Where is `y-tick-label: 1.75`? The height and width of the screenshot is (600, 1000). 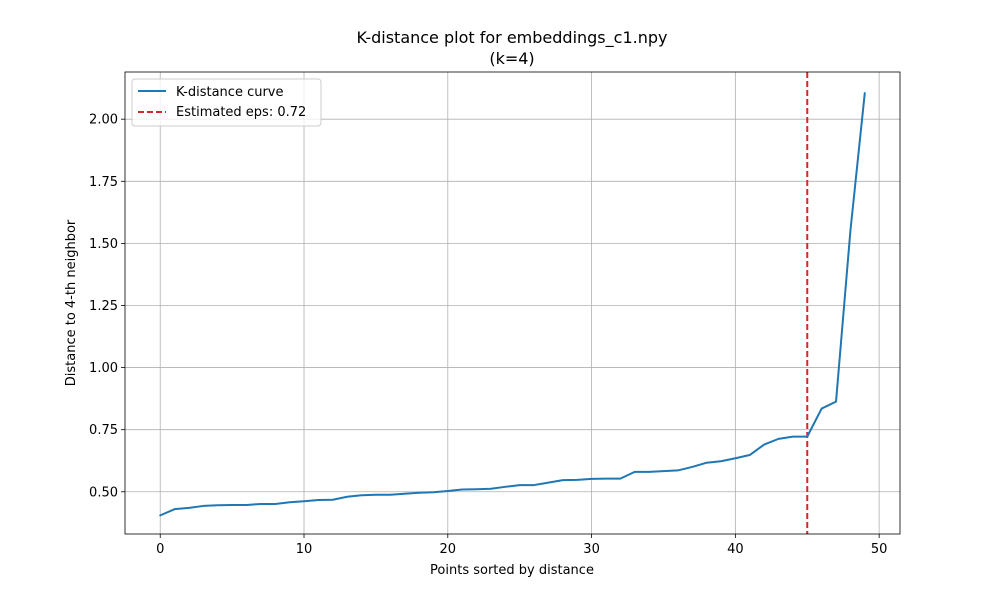
y-tick-label: 1.75 is located at coordinates (103, 182).